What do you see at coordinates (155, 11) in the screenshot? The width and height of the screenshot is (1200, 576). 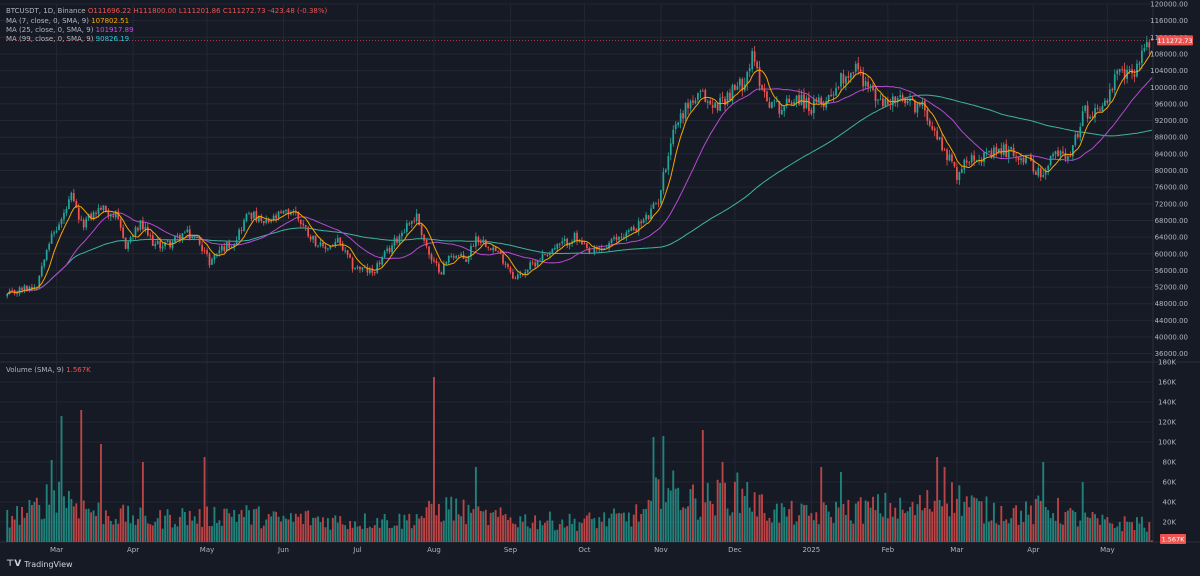 I see `ohlc-high: H111800.00` at bounding box center [155, 11].